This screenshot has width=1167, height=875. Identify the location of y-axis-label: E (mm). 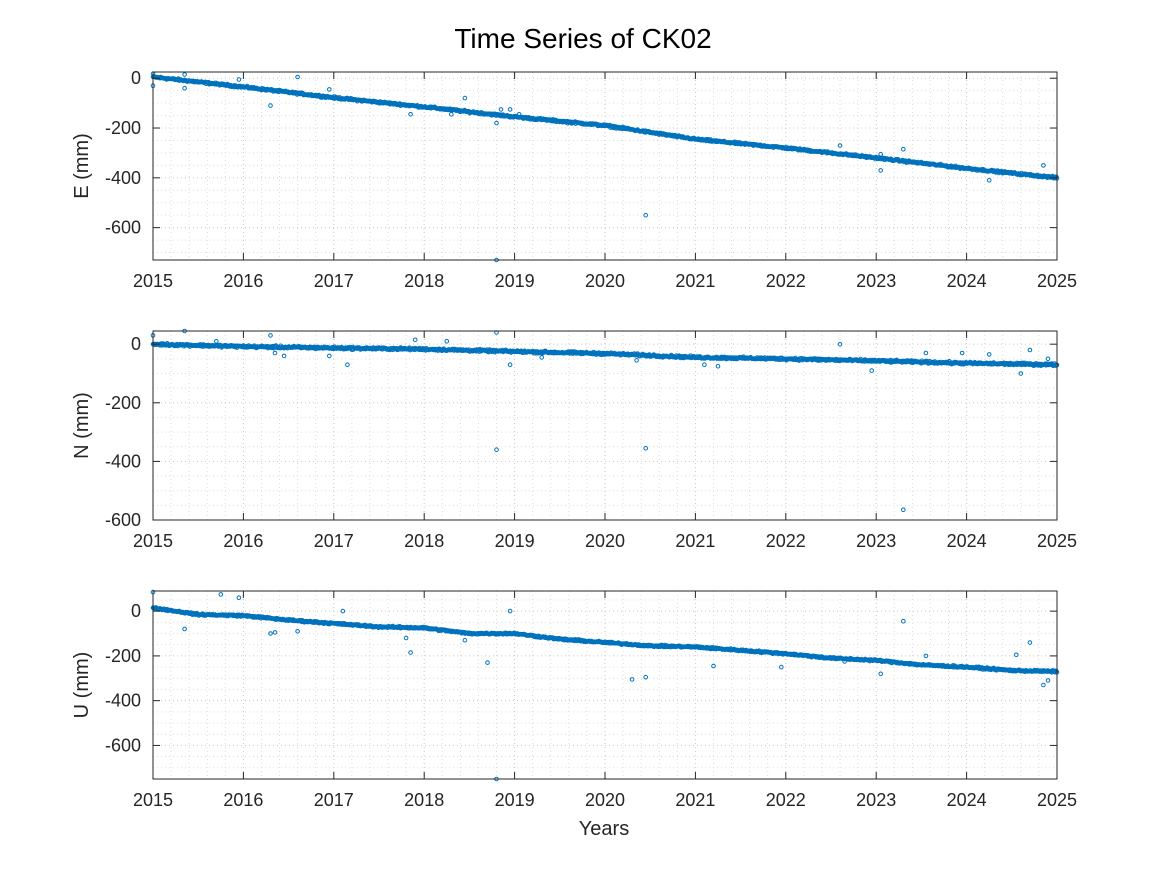
(82, 166).